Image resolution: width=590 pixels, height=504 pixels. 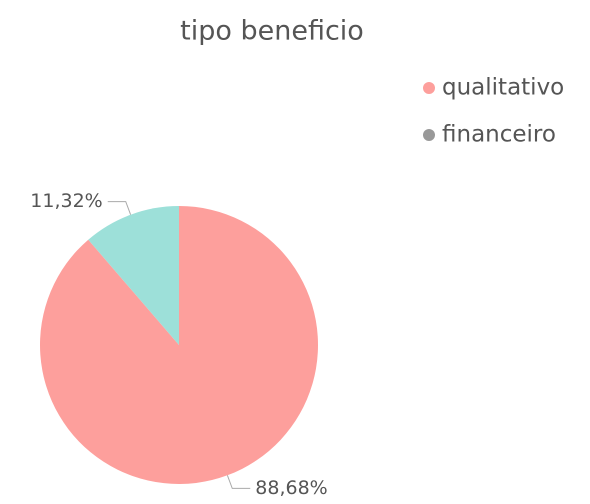 What do you see at coordinates (503, 88) in the screenshot?
I see `legend-label: qualitativo` at bounding box center [503, 88].